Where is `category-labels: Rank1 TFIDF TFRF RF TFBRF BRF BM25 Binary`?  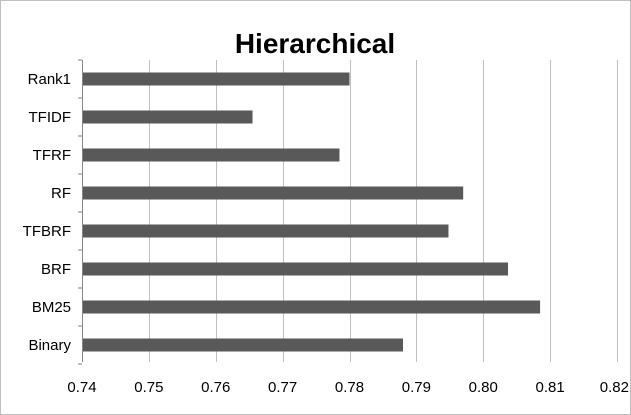 category-labels: Rank1 TFIDF TFRF RF TFBRF BRF BM25 Binary is located at coordinates (47, 212).